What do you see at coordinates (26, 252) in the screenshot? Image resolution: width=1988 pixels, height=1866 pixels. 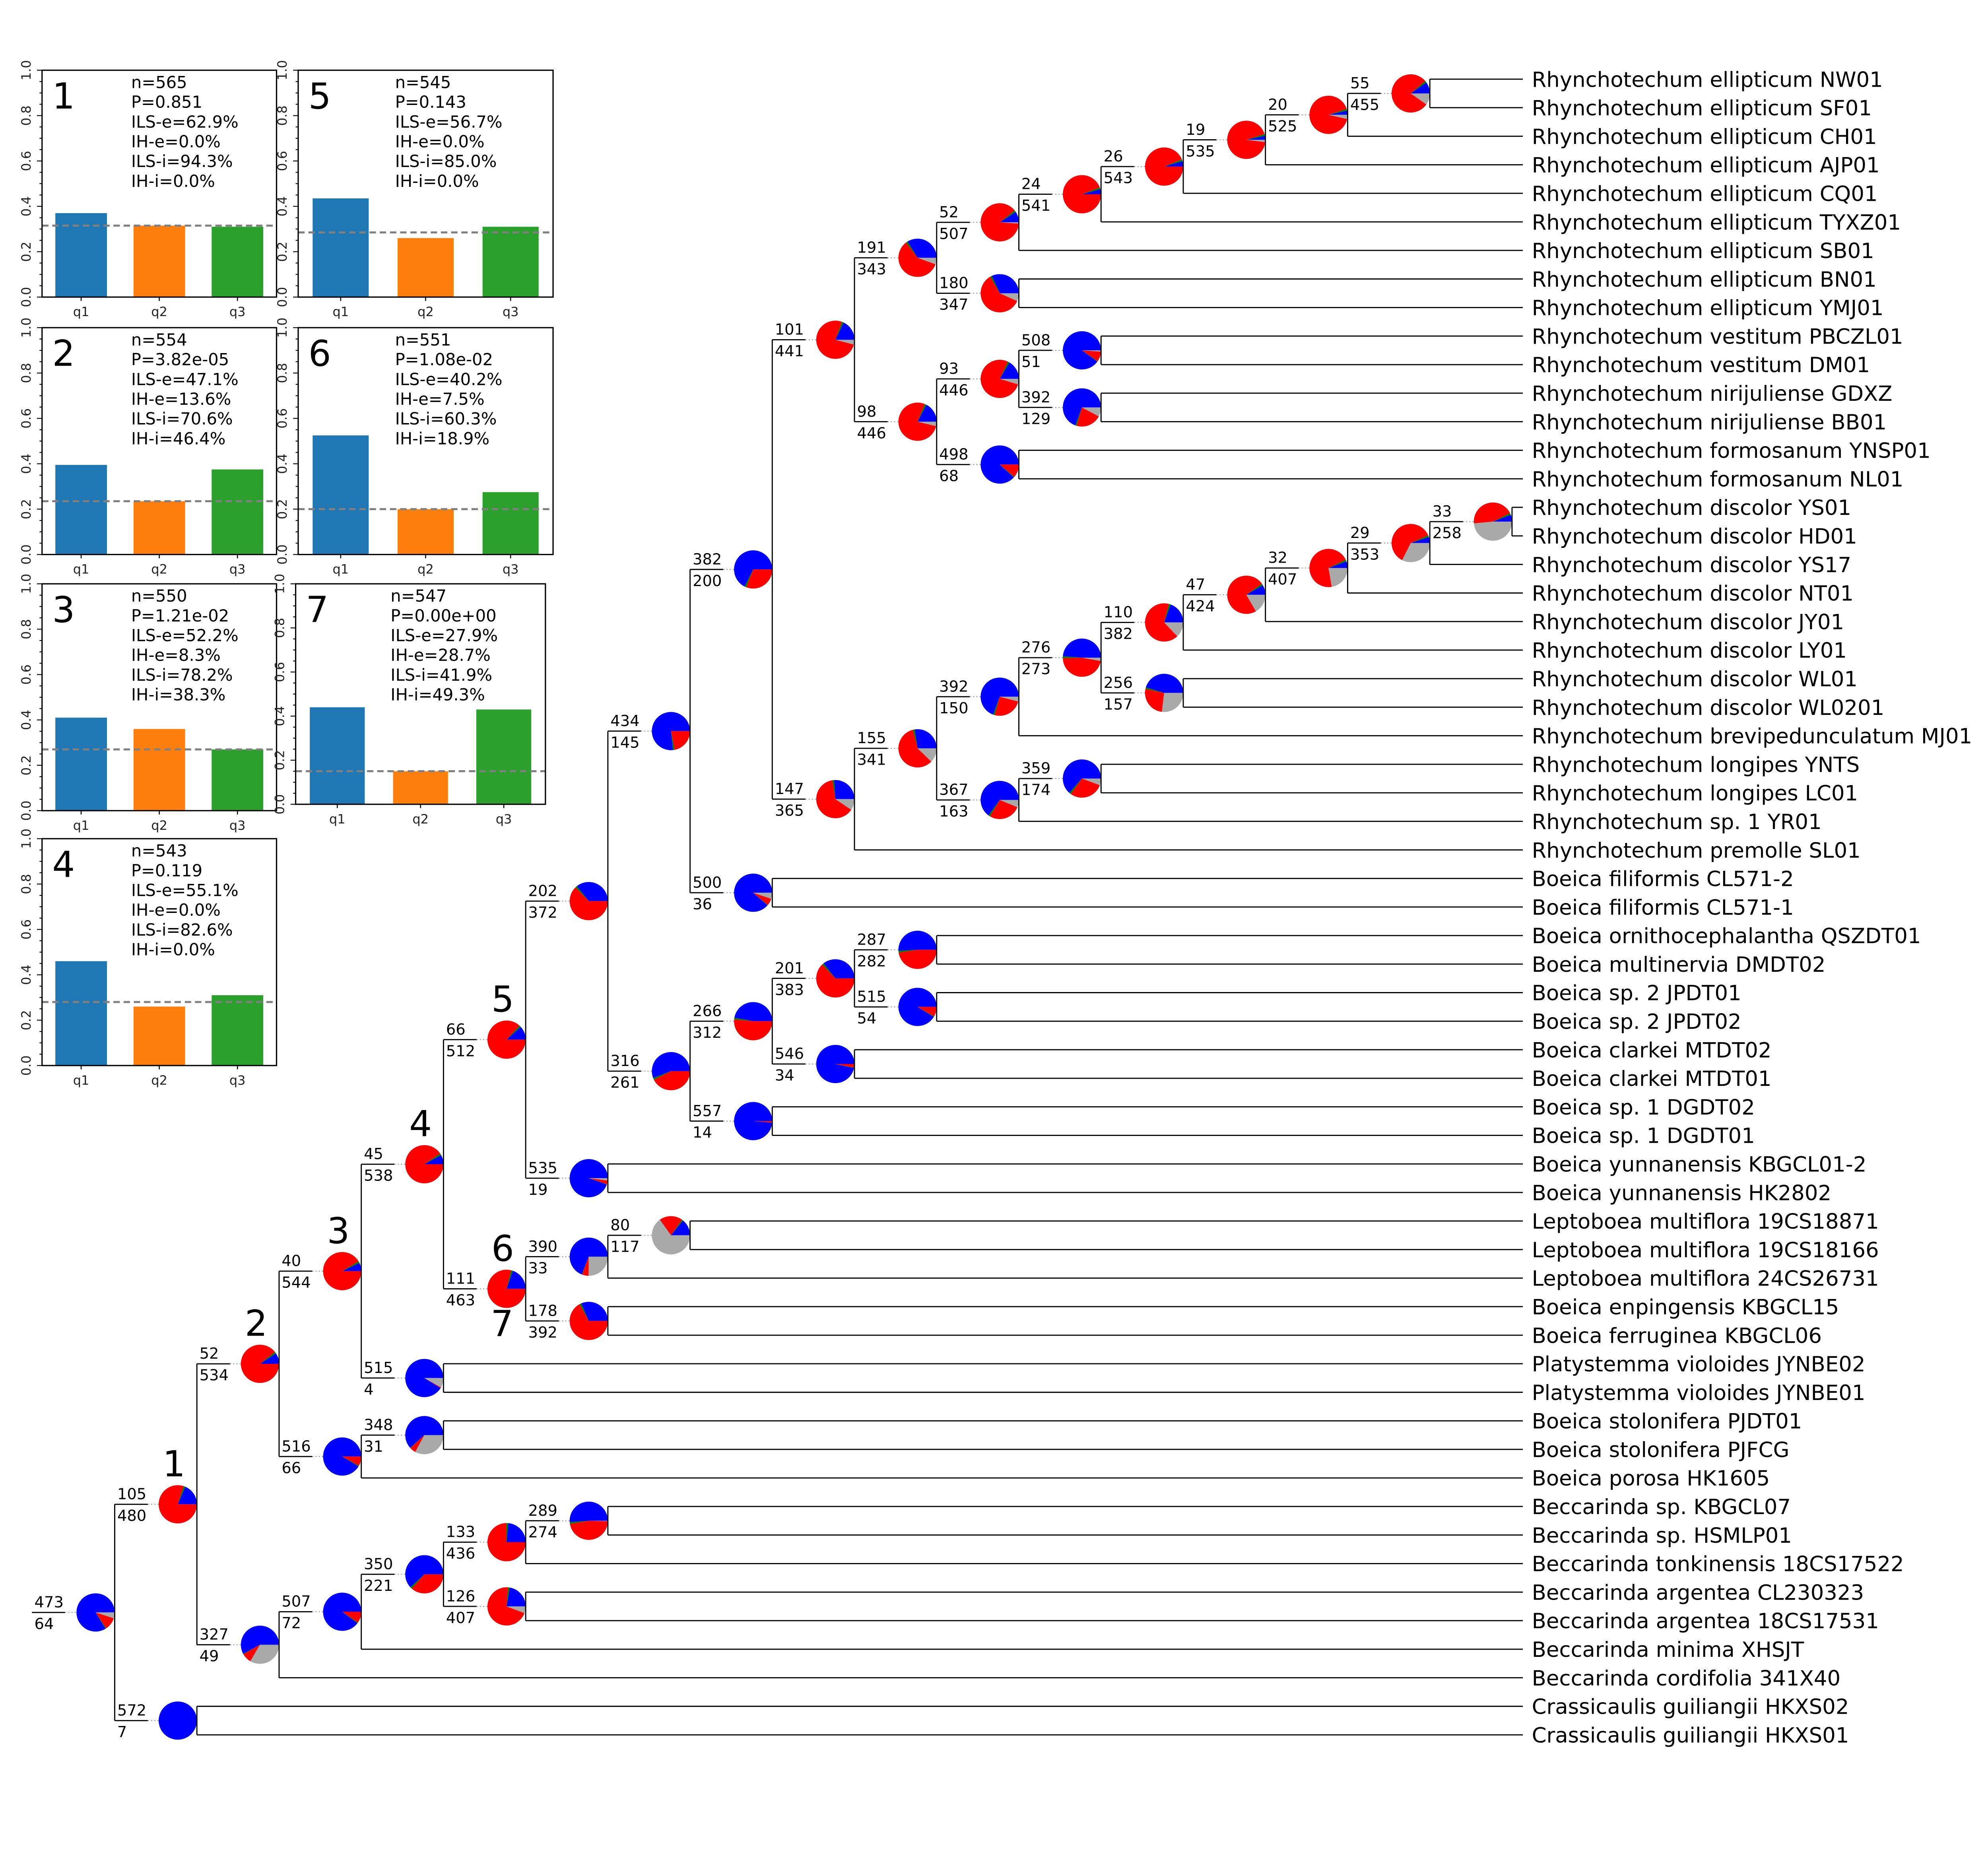 I see `y-tick-label: 0.2` at bounding box center [26, 252].